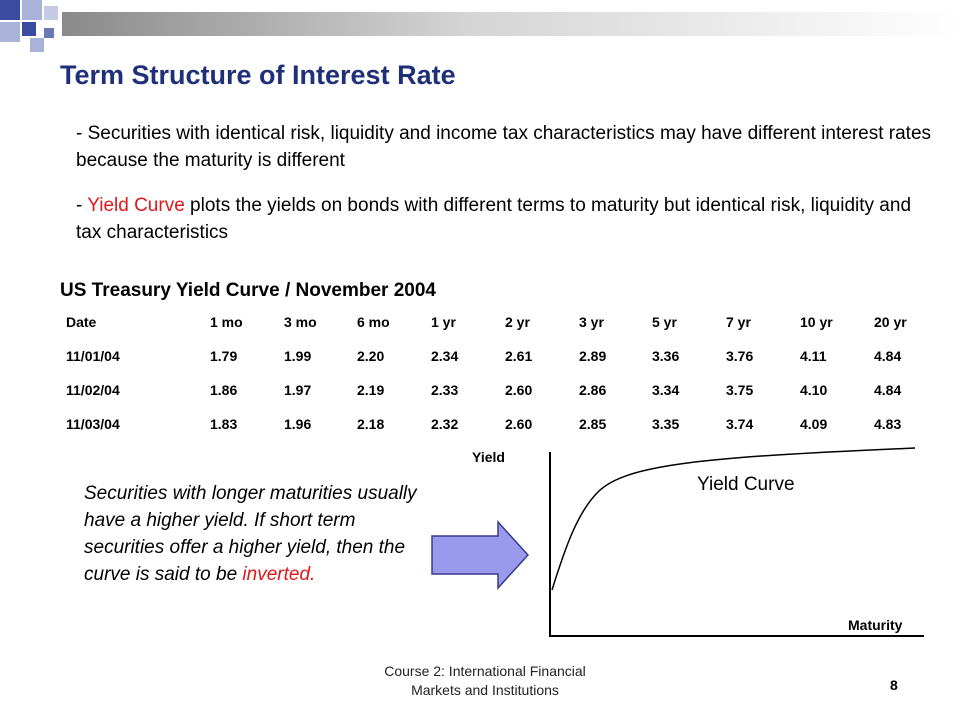 This screenshot has width=960, height=720. What do you see at coordinates (733, 519) in the screenshot?
I see `yield-curve-line` at bounding box center [733, 519].